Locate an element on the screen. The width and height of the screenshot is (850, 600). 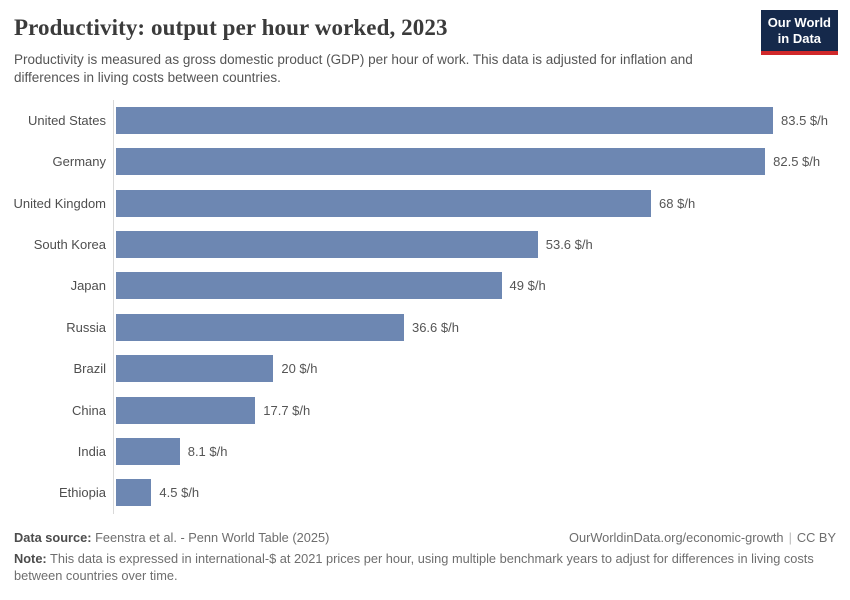
plot-area: 36.6 $/h is located at coordinates (481, 327).